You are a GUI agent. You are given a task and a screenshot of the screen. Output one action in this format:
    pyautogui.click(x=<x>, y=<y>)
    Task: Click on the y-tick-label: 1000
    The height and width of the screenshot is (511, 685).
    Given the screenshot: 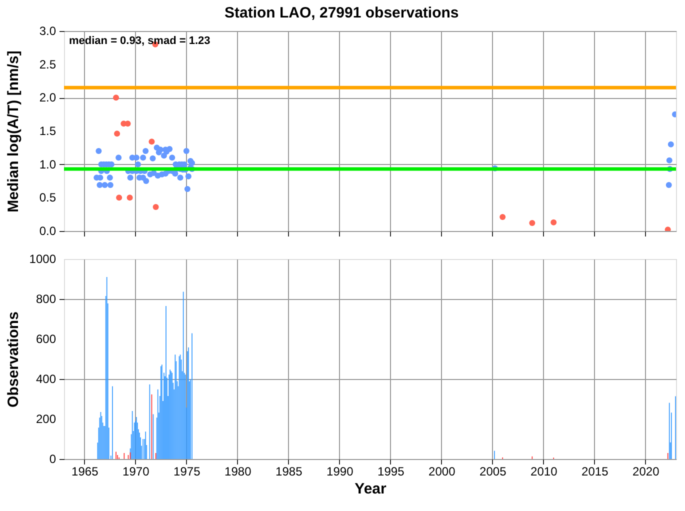 What is the action you would take?
    pyautogui.click(x=42, y=259)
    